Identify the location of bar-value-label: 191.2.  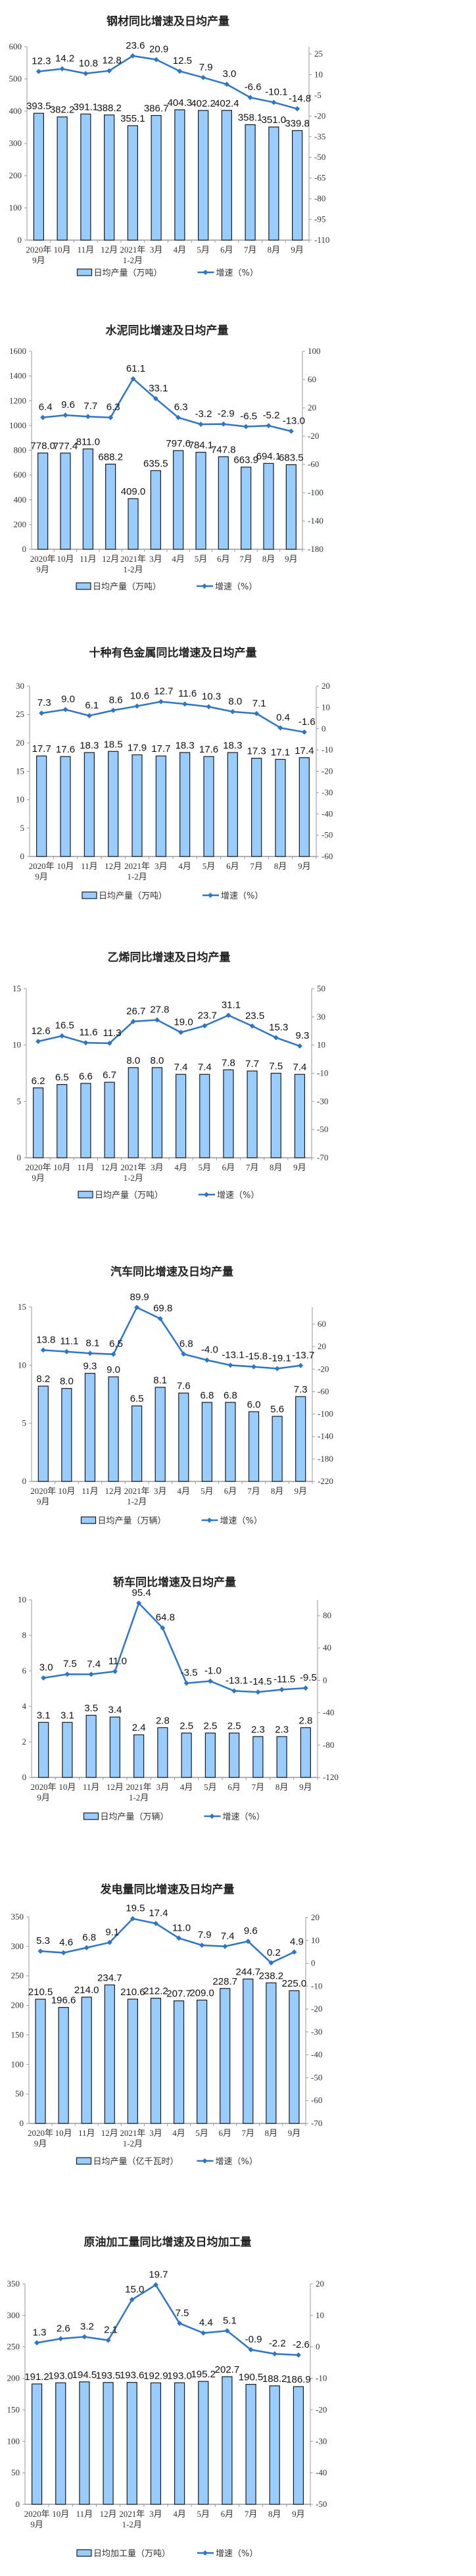
(36, 2377).